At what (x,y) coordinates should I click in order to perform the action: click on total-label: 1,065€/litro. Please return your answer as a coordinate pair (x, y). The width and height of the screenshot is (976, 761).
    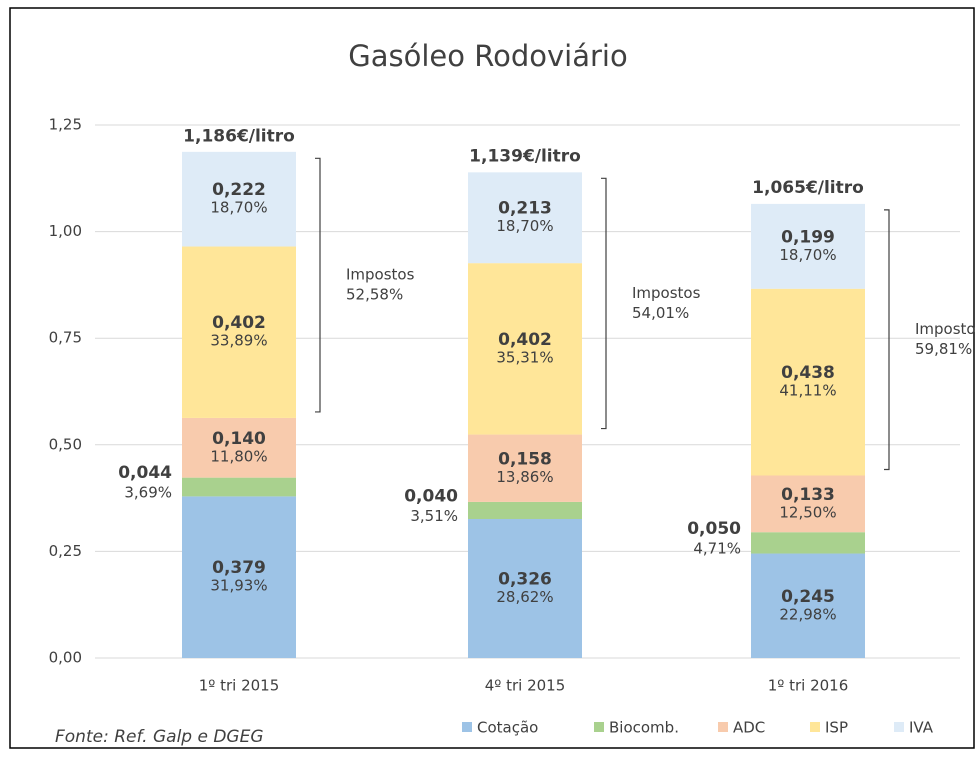
    Looking at the image, I should click on (808, 188).